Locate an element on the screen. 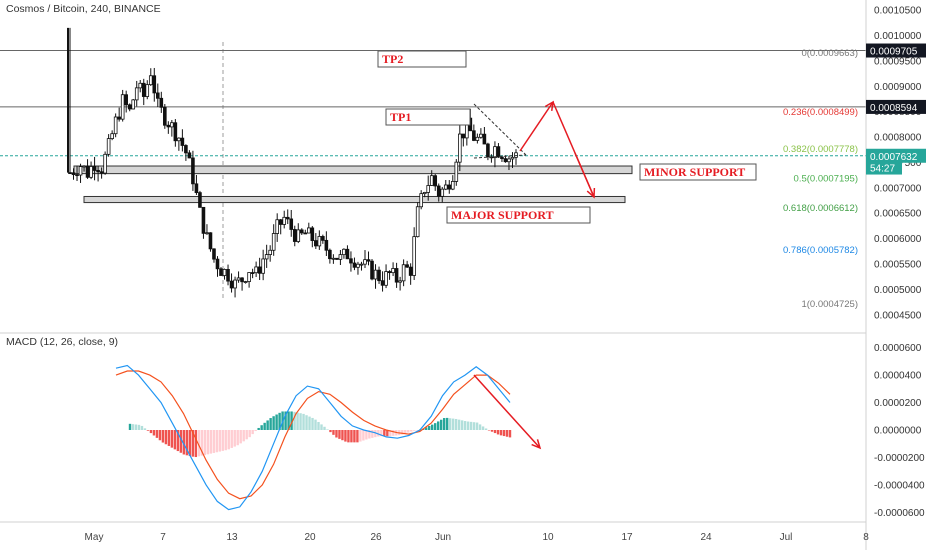 The height and width of the screenshot is (555, 932). macd-projection-arrow-head is located at coordinates (536, 444).